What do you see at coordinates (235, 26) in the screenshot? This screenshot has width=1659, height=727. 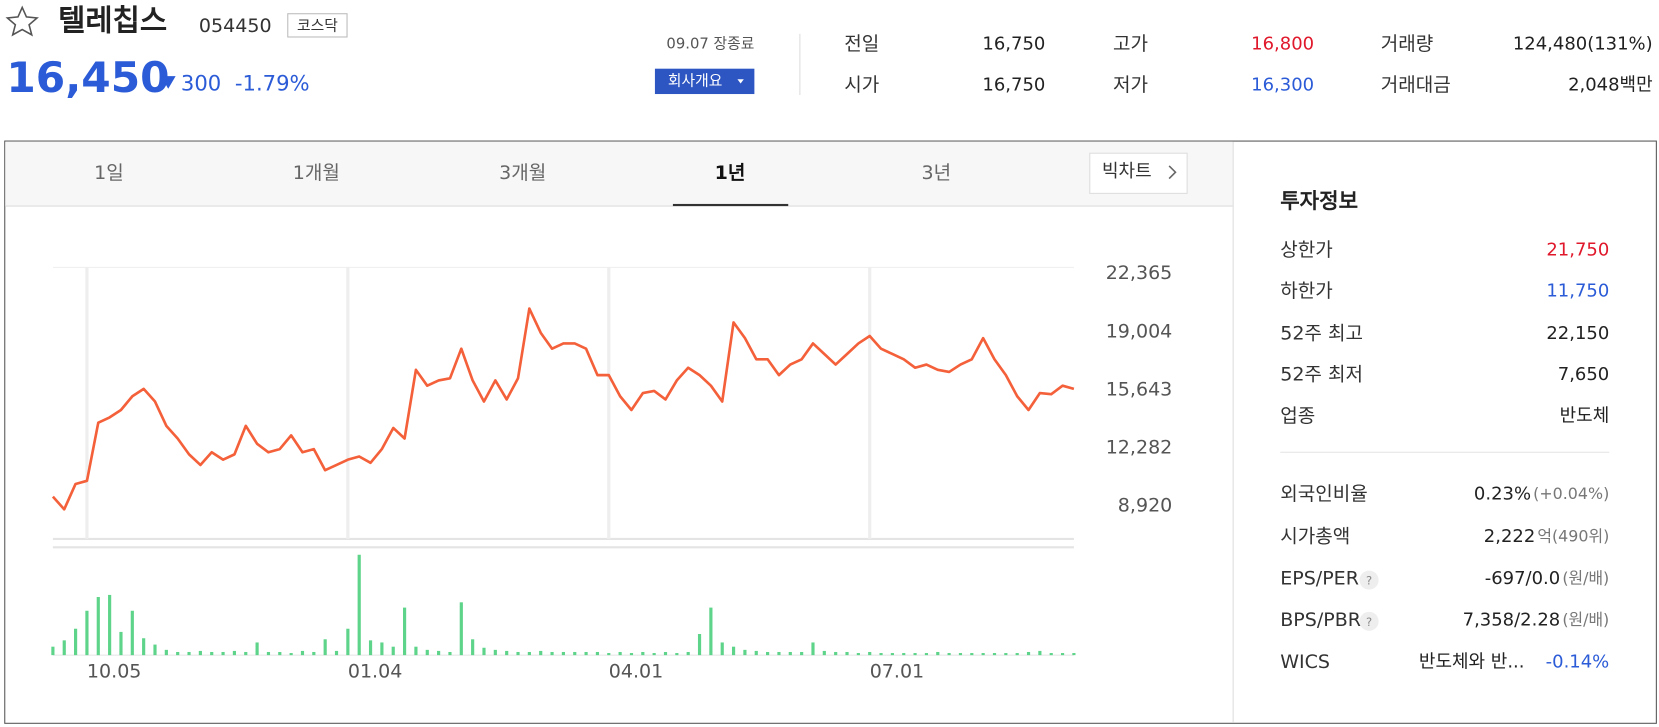 I see `stock-code: 054450` at bounding box center [235, 26].